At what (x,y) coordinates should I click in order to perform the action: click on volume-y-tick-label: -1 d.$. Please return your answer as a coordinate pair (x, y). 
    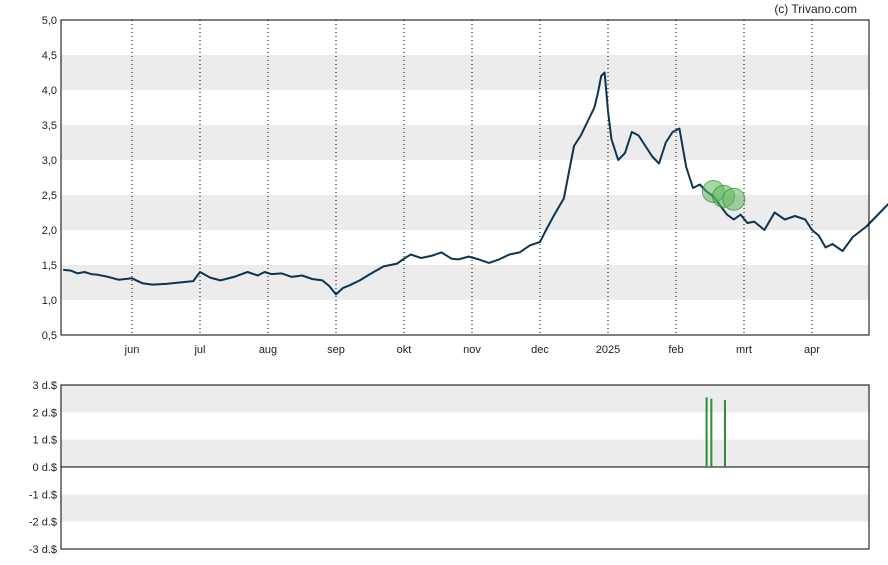
    Looking at the image, I should click on (43, 495).